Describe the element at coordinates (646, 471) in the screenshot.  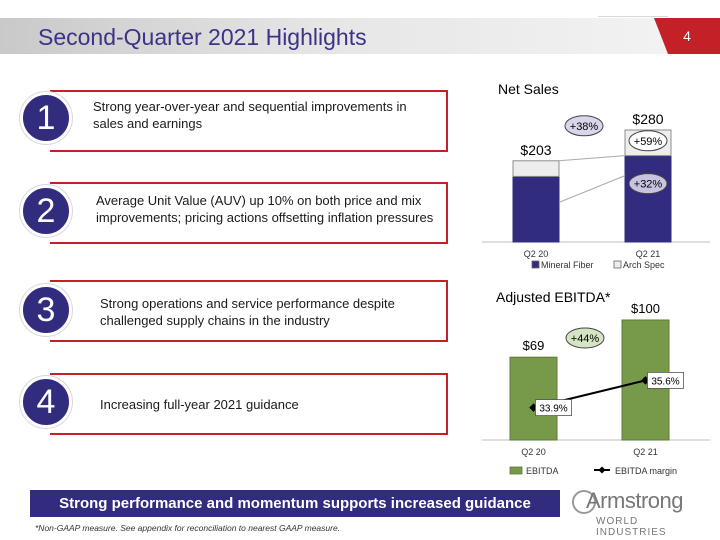
I see `legend-label: EBITDA margin` at that location.